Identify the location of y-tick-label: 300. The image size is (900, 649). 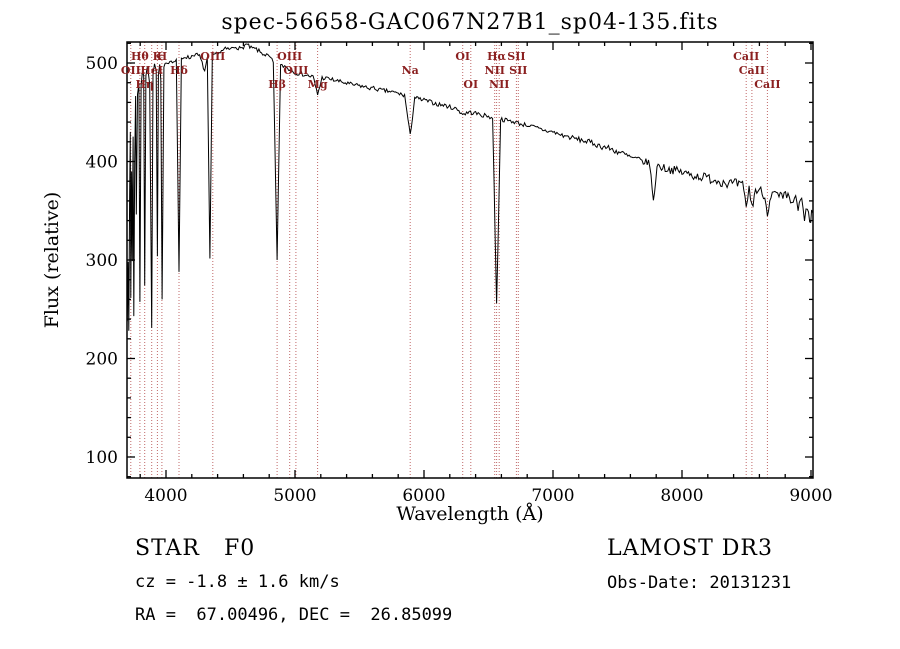
(102, 261).